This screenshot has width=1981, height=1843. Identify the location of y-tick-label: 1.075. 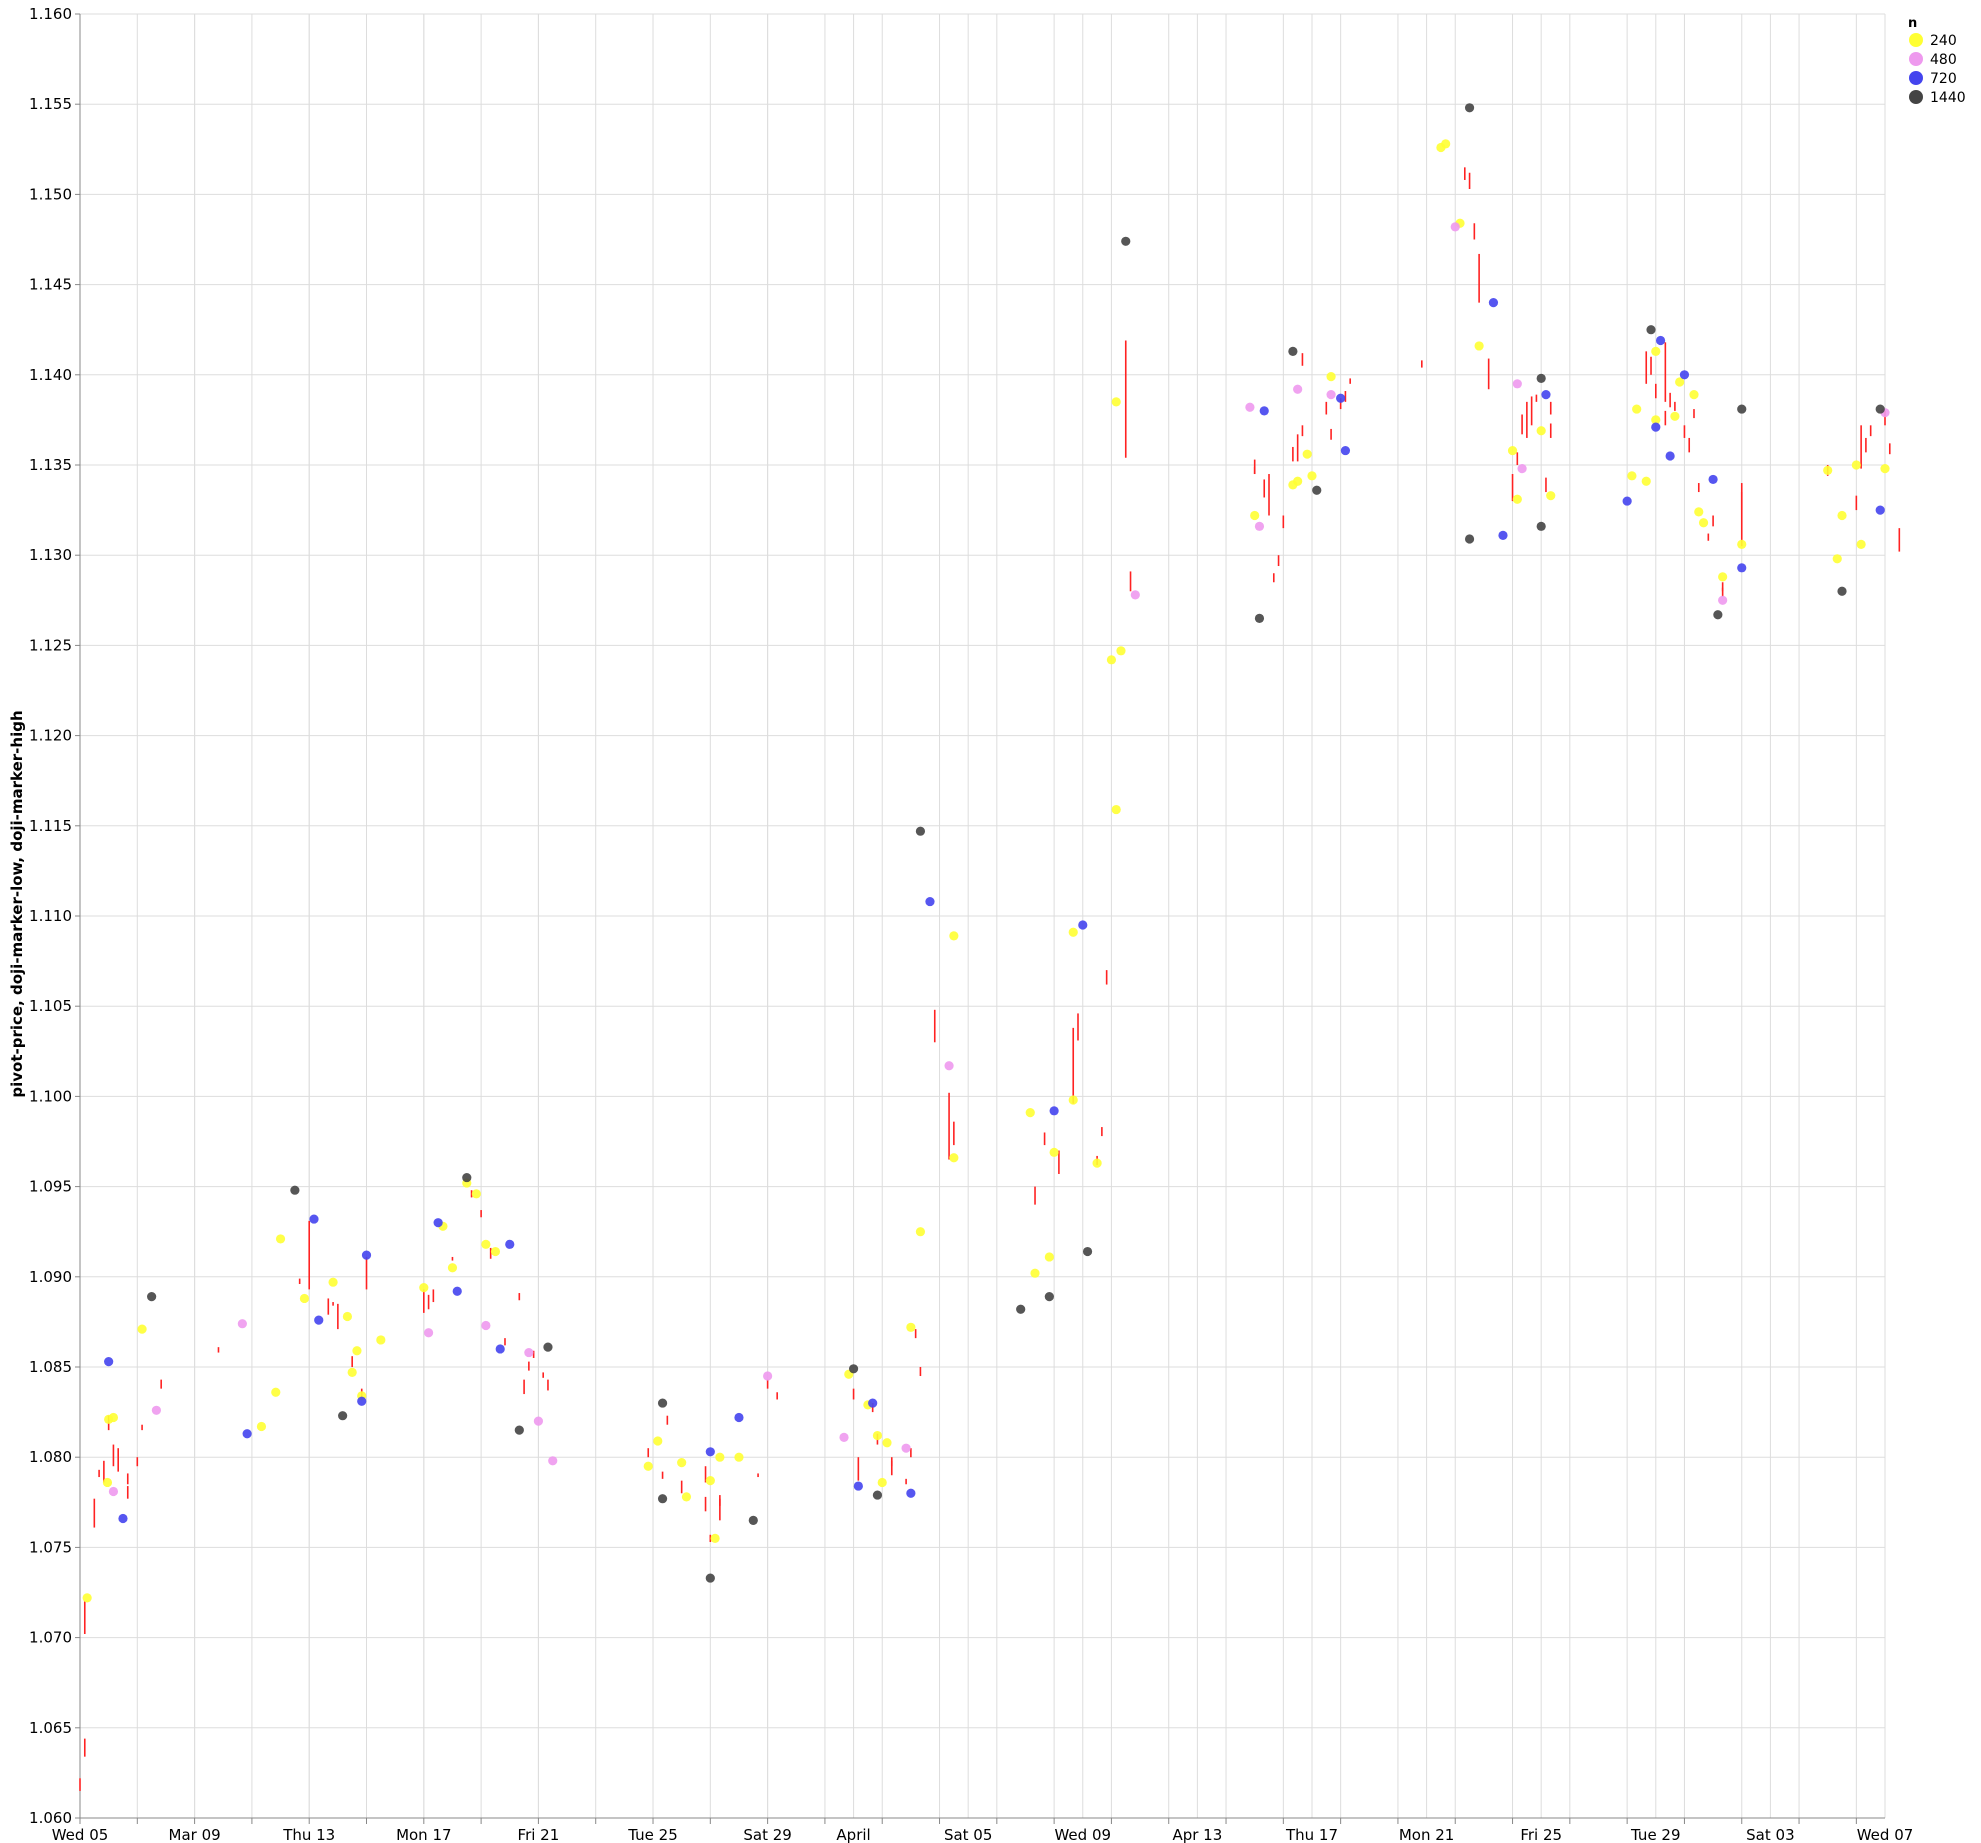
(50, 1547).